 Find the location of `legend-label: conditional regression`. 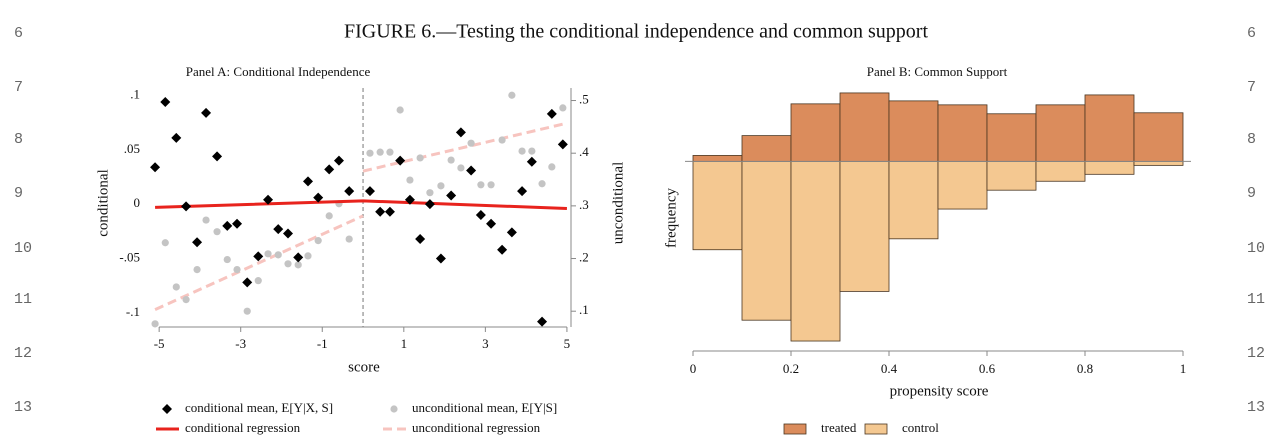

legend-label: conditional regression is located at coordinates (243, 427).